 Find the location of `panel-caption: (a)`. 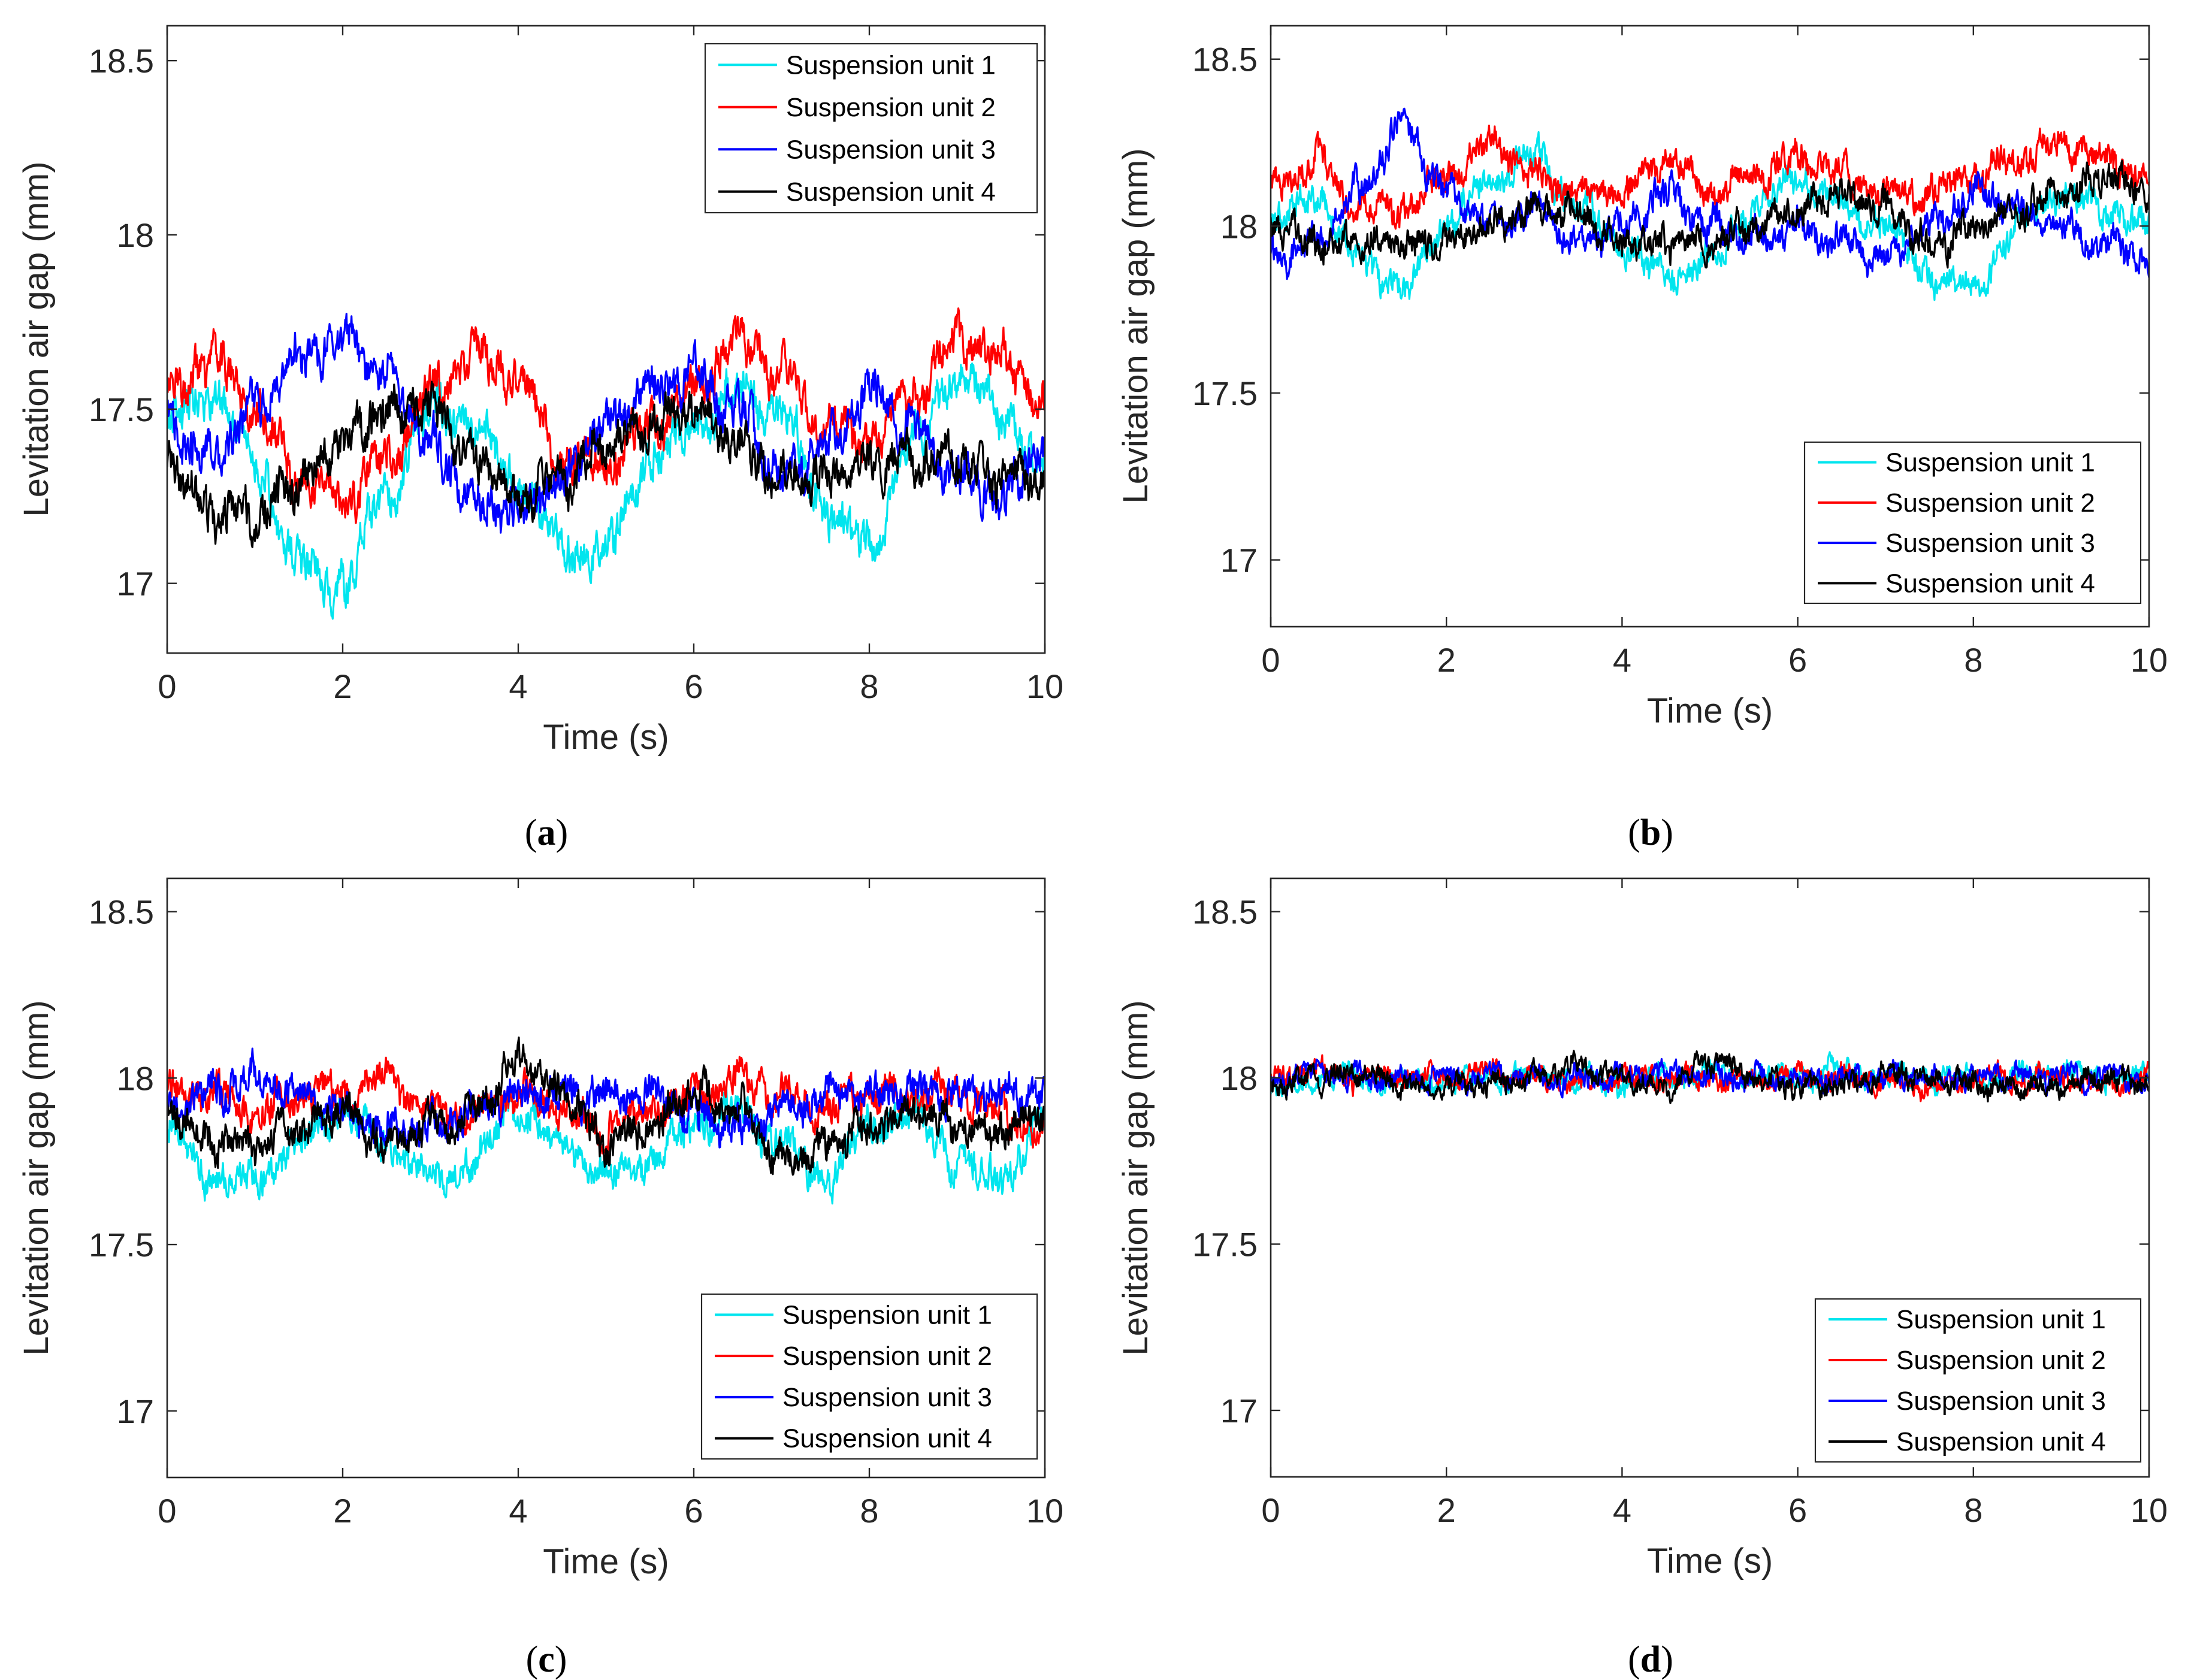

panel-caption: (a) is located at coordinates (546, 833).